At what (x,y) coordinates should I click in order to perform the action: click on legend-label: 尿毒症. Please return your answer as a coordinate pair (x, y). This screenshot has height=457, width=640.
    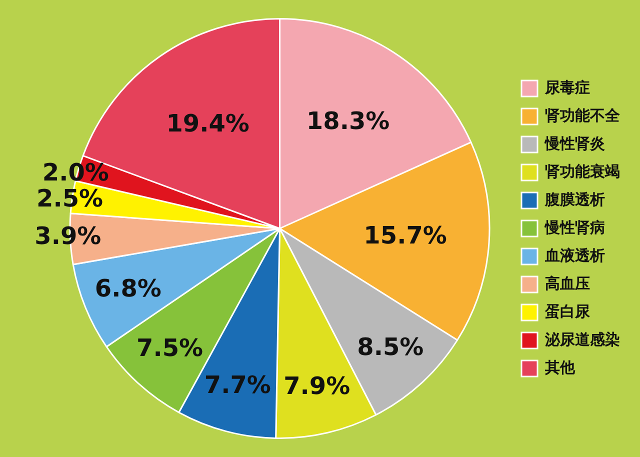
    Looking at the image, I should click on (567, 87).